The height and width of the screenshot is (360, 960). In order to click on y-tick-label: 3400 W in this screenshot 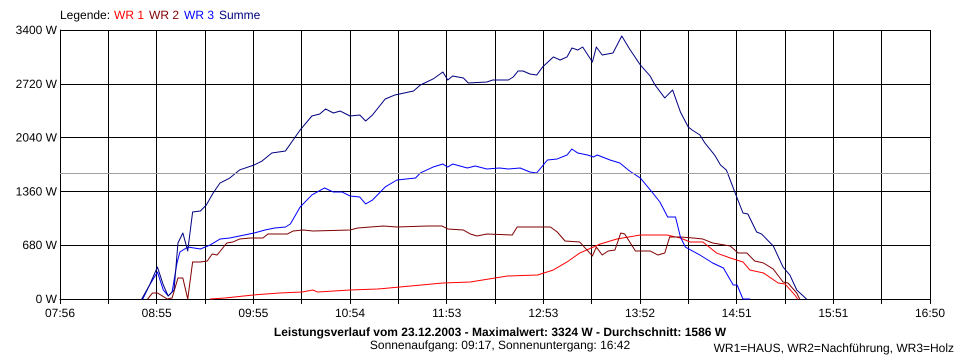, I will do `click(37, 30)`.